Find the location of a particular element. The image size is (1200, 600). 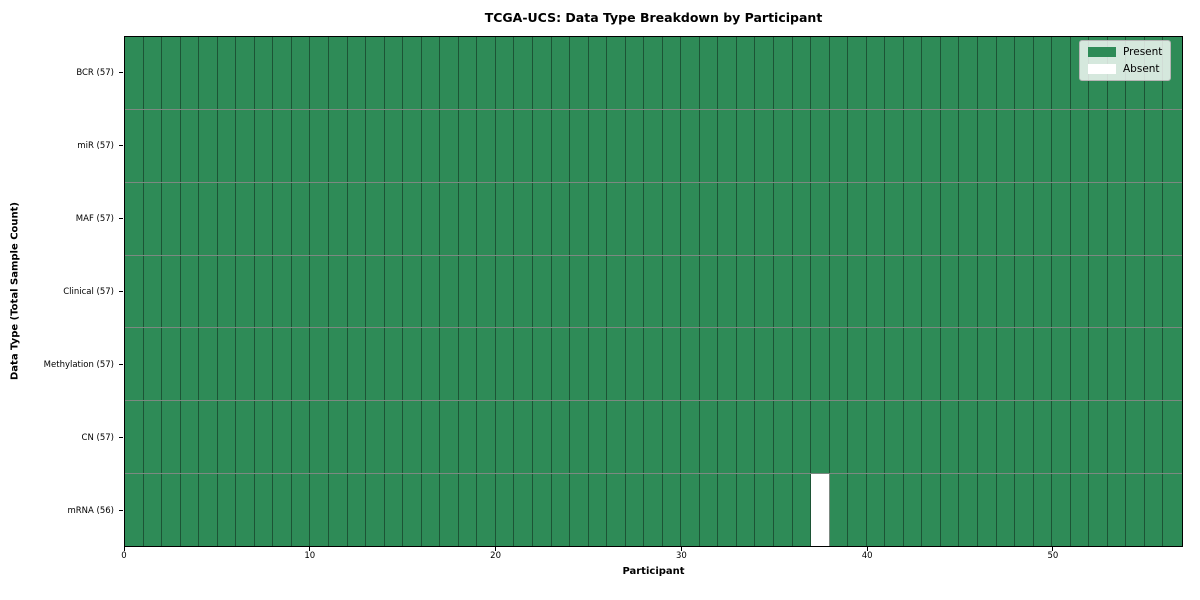

y-tick-label-BCR: BCR (57) is located at coordinates (95, 72).